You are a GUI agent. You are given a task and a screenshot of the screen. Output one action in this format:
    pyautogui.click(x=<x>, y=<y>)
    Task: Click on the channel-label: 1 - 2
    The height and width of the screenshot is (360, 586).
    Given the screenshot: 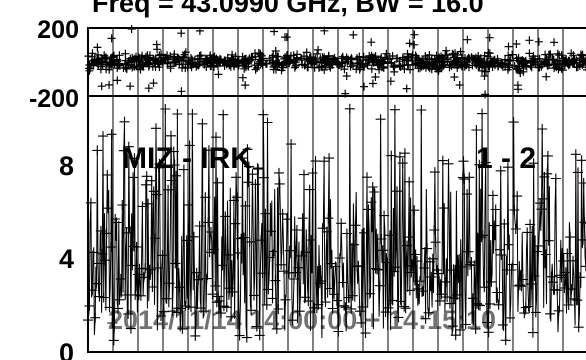 What is the action you would take?
    pyautogui.click(x=506, y=158)
    